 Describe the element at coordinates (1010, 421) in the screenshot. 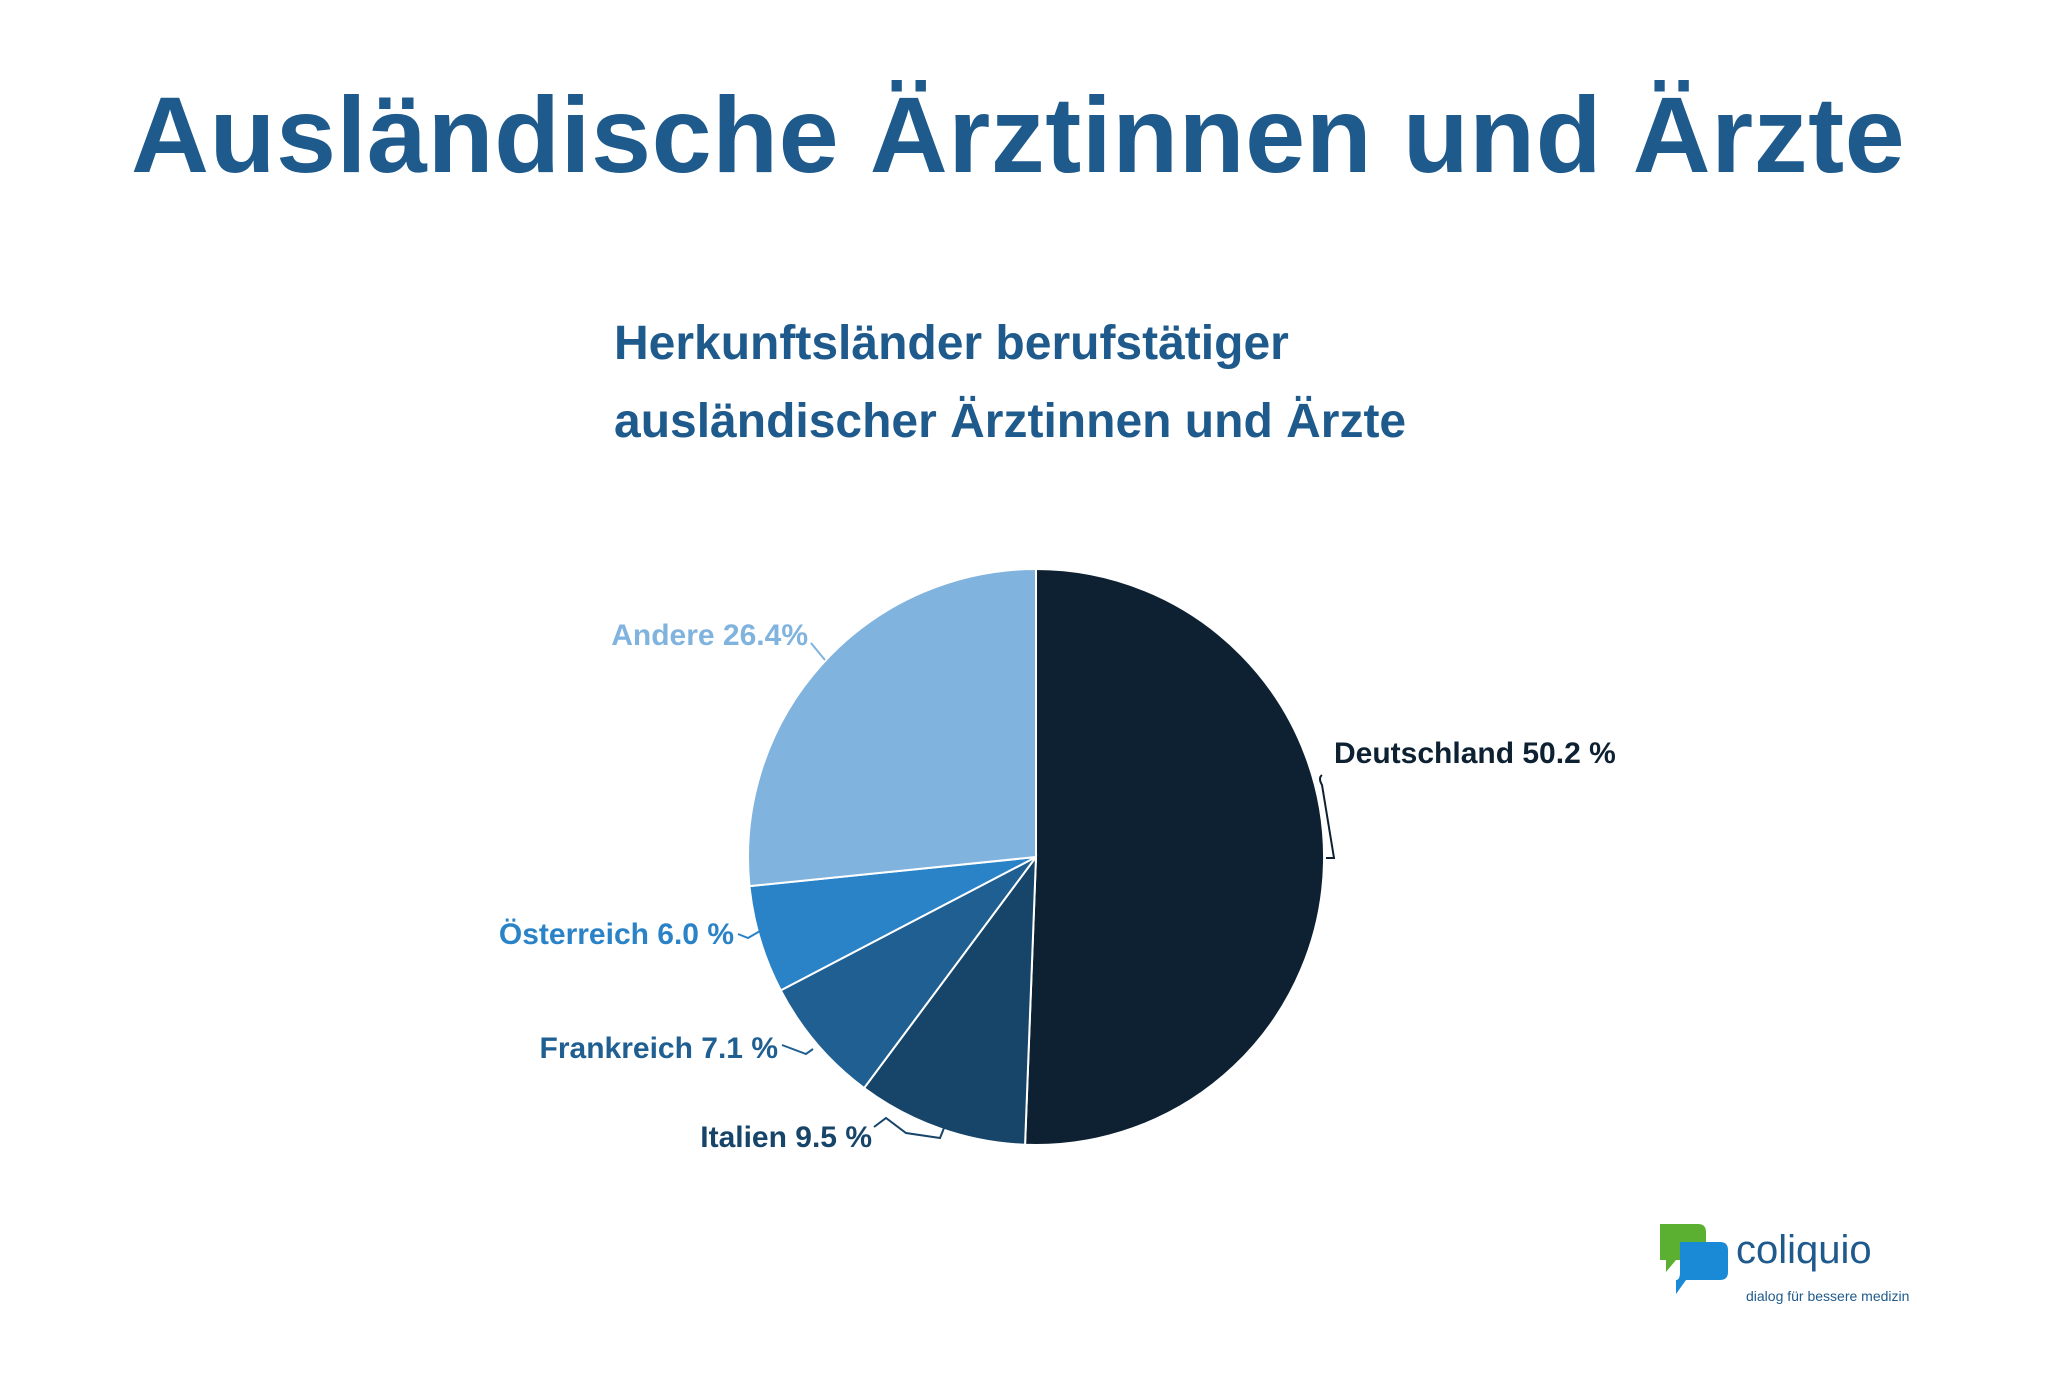

I see `chart-title-line-2: ausländischer Ärztinnen und Ärzte` at that location.